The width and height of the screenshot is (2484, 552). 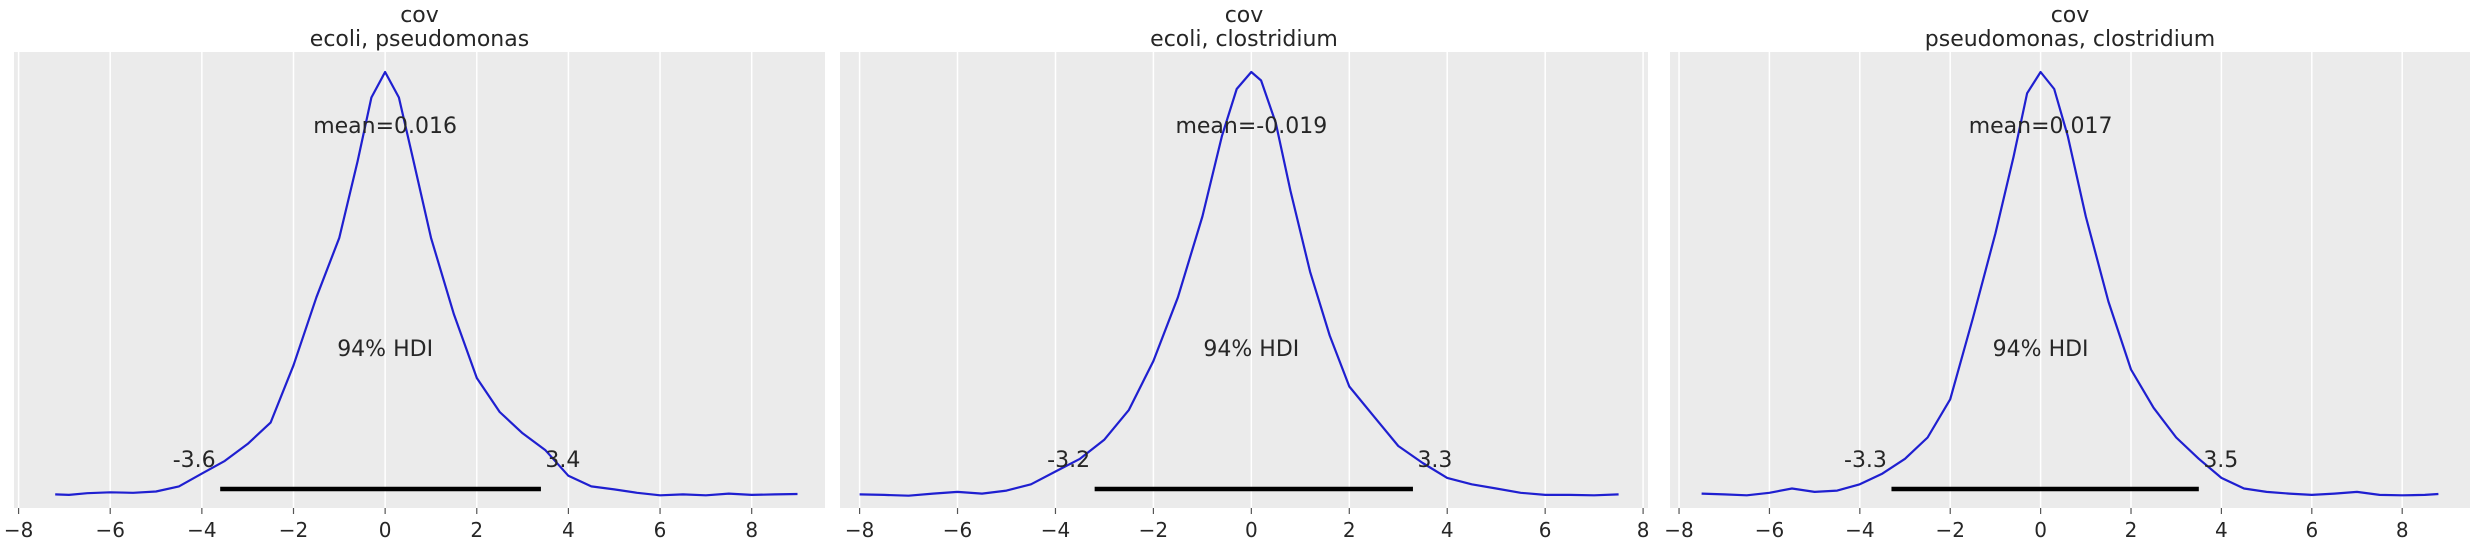 I want to click on hdi-low-label: -3.2, so click(x=1068, y=460).